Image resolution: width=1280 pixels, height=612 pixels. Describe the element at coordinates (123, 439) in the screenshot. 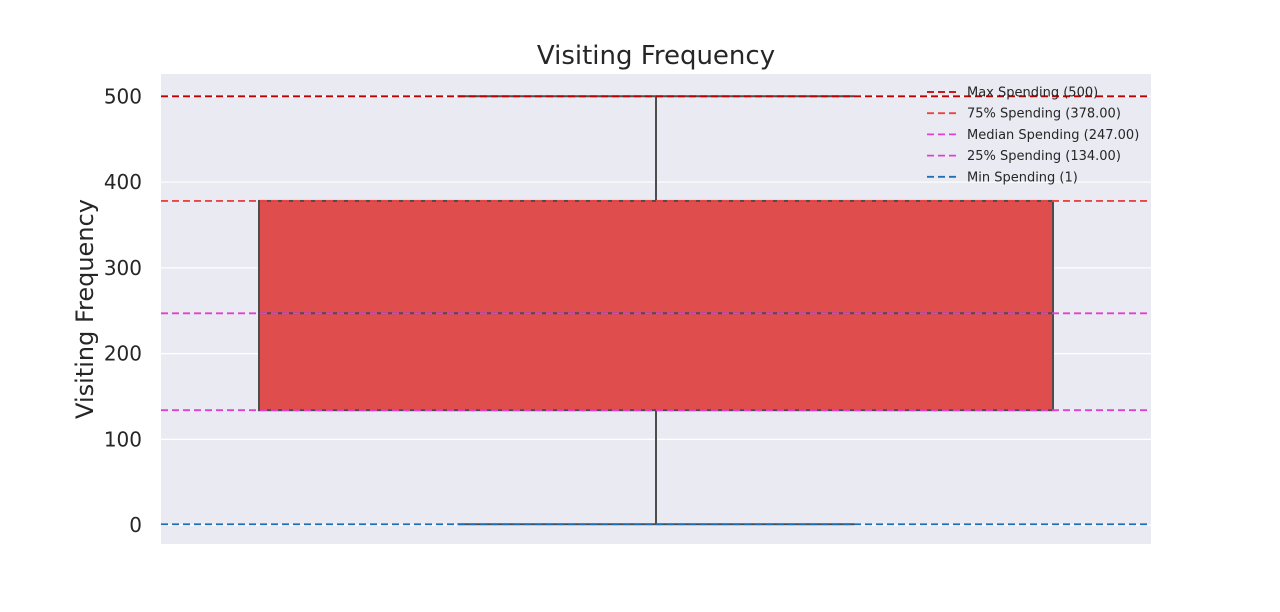

I see `y-tick-label: 100` at that location.